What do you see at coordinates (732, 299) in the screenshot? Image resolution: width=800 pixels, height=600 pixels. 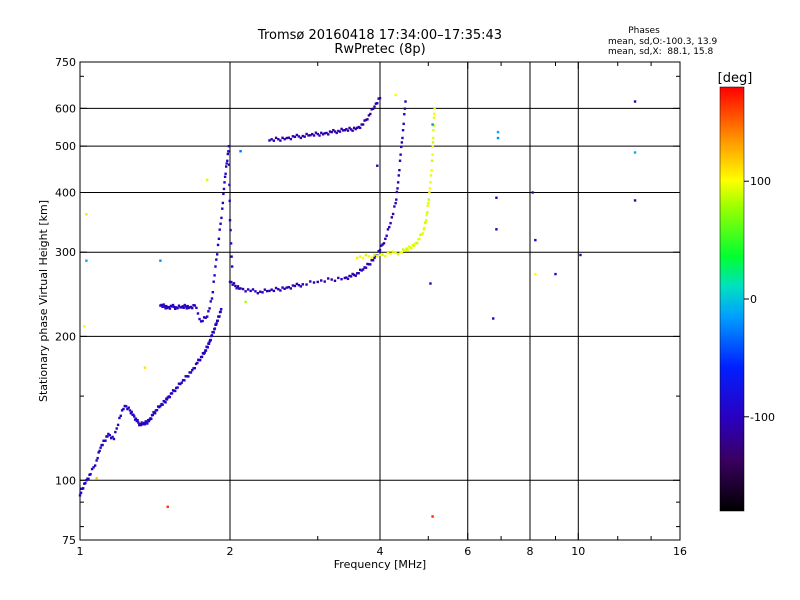 I see `colorbar-gradient` at bounding box center [732, 299].